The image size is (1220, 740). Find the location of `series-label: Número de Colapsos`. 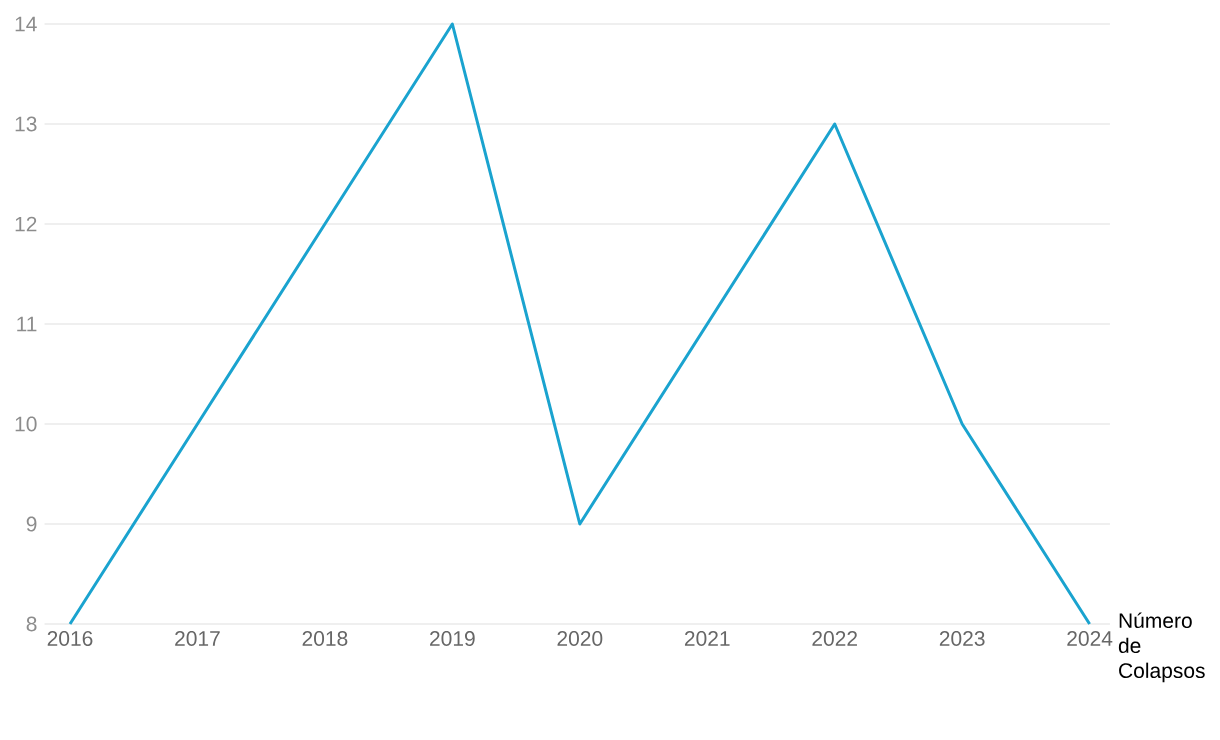

series-label: Número de Colapsos is located at coordinates (1161, 647).